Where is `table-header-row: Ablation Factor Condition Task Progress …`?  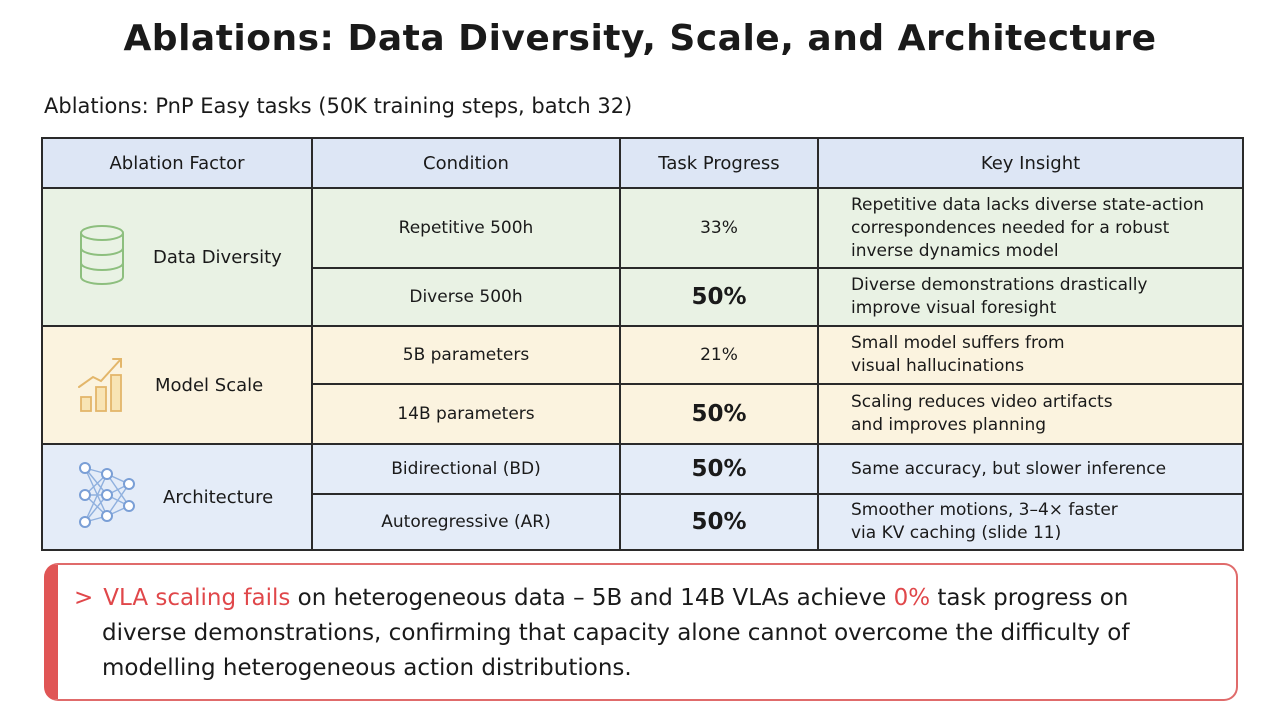 table-header-row: Ablation Factor Condition Task Progress … is located at coordinates (642, 163).